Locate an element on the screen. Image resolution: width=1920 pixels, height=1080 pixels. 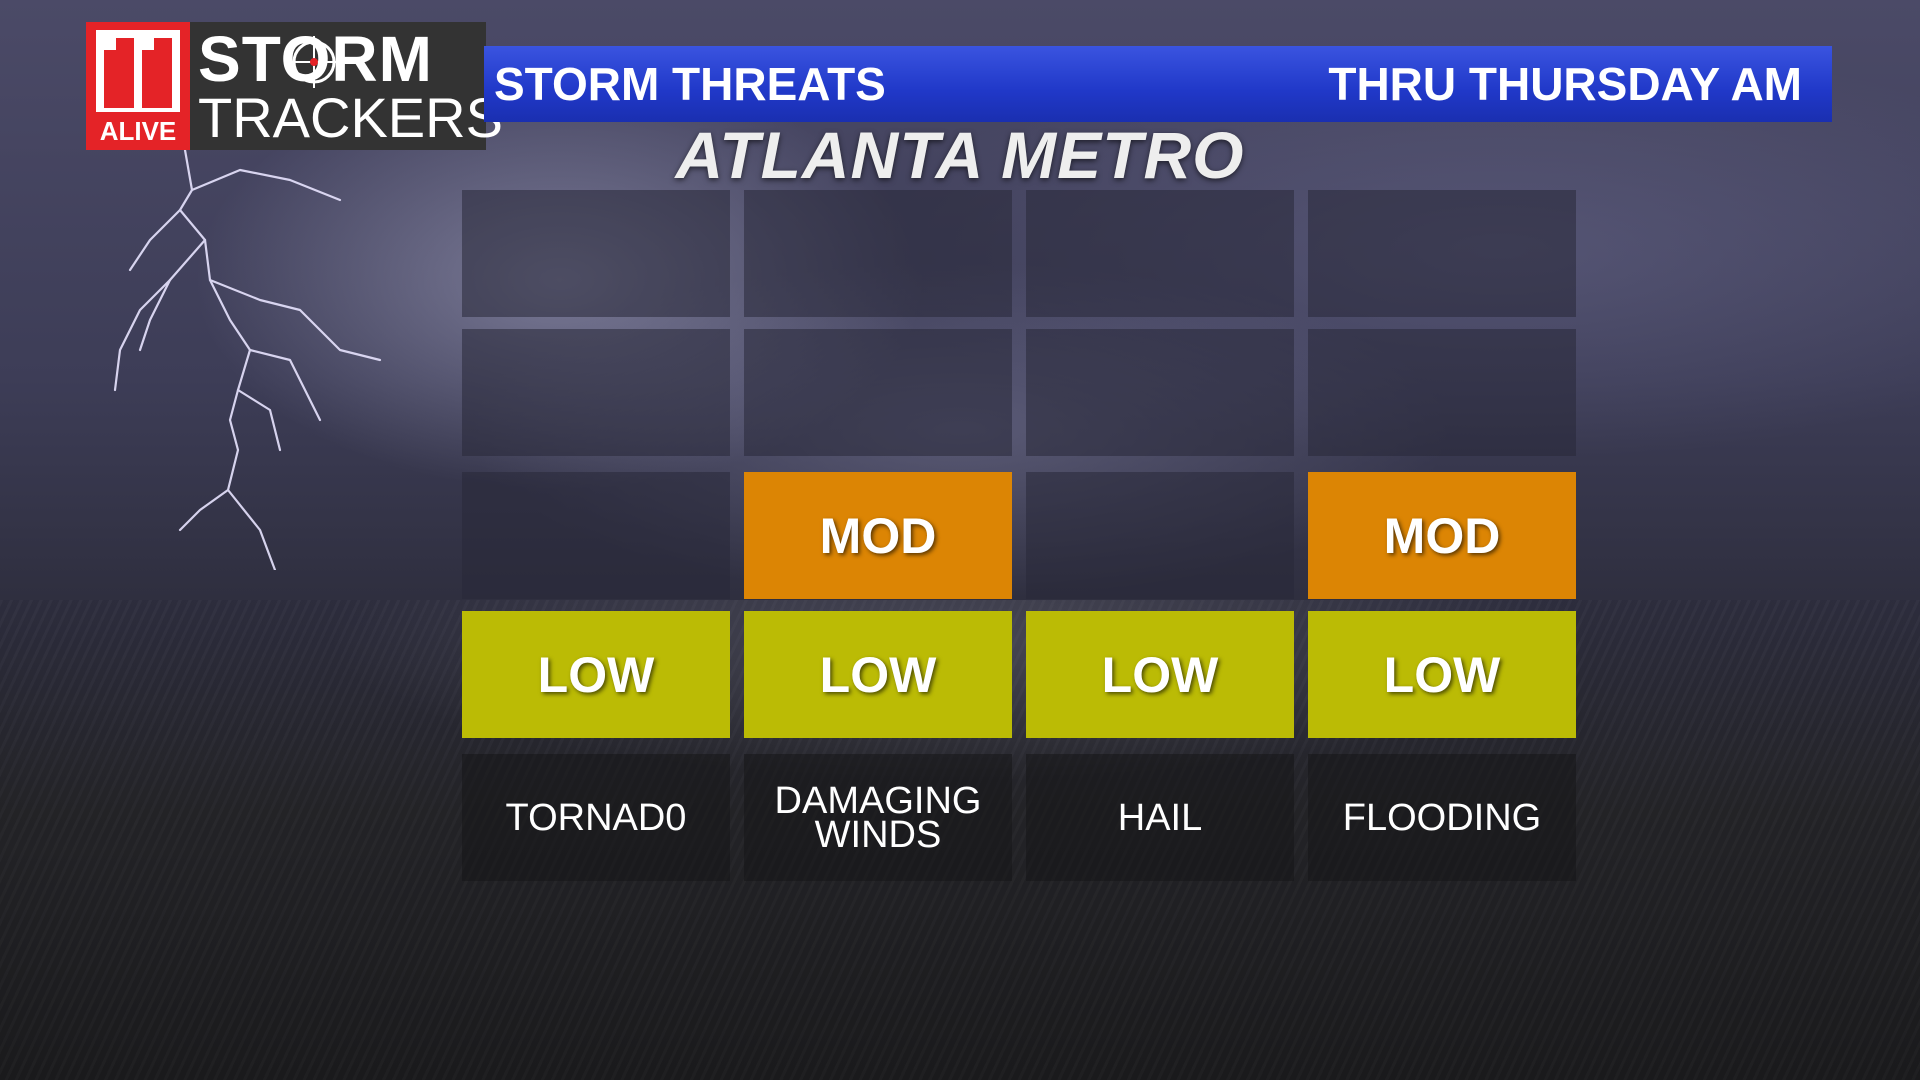
threat-column-tornado: LOW TORNAD0 is located at coordinates (596, 540).